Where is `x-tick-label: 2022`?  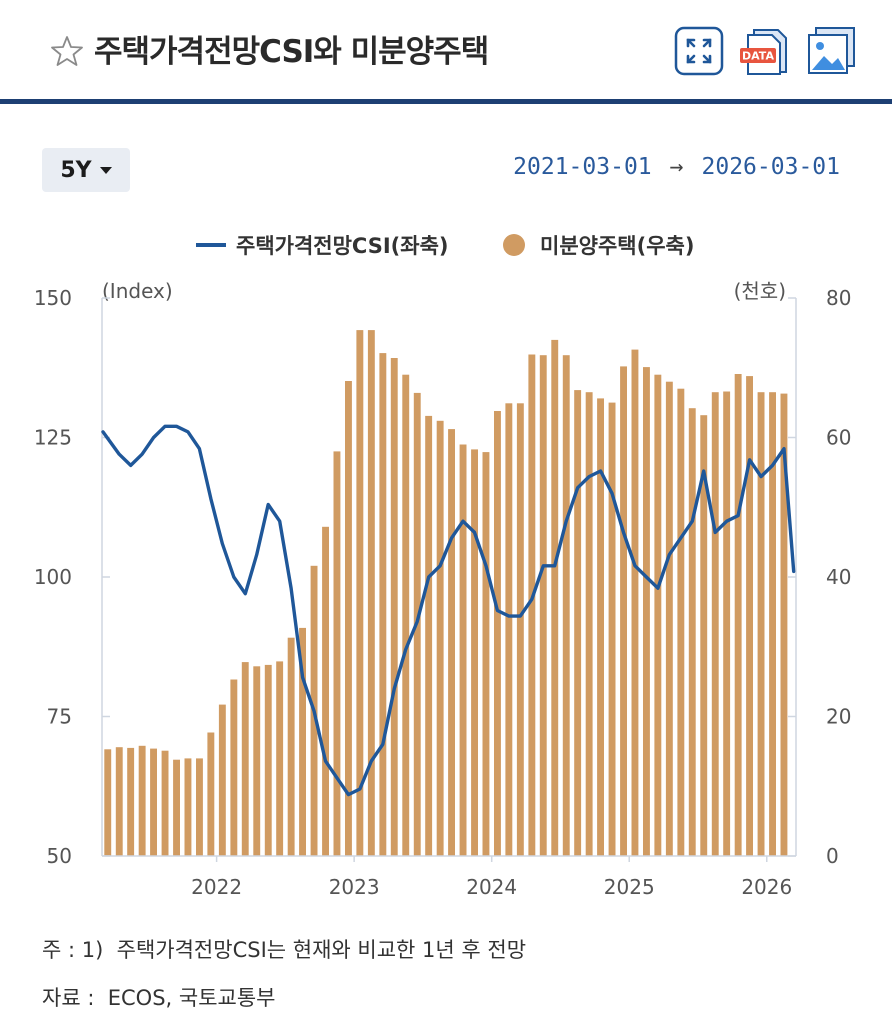 x-tick-label: 2022 is located at coordinates (216, 887).